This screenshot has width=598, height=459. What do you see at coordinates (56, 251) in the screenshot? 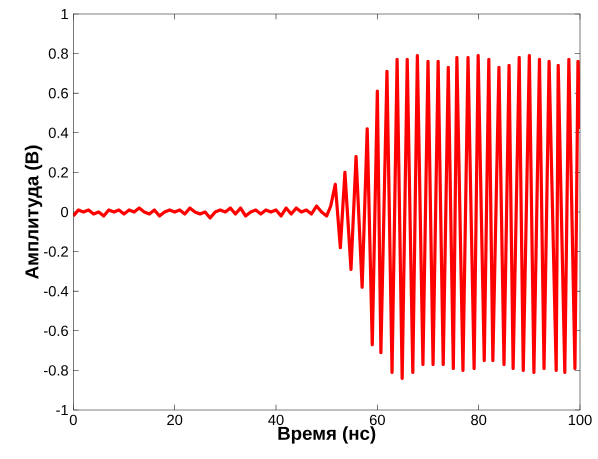
I see `y-tick-label: -0.2` at bounding box center [56, 251].